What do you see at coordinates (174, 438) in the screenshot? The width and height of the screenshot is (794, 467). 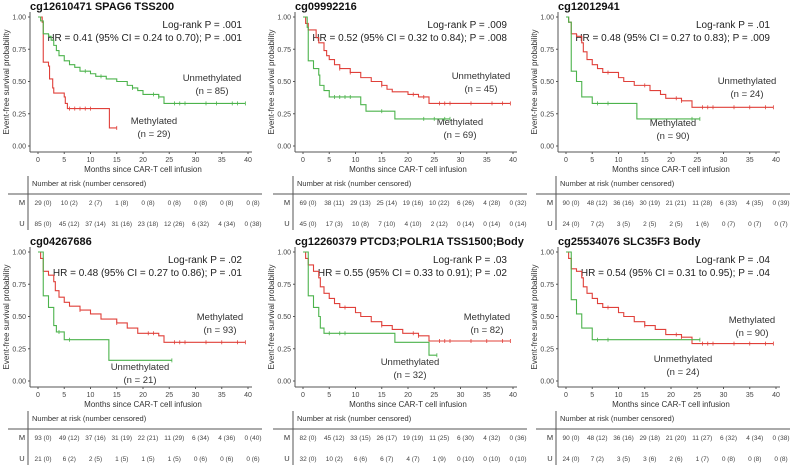 I see `risk-cell: 11 (29)` at bounding box center [174, 438].